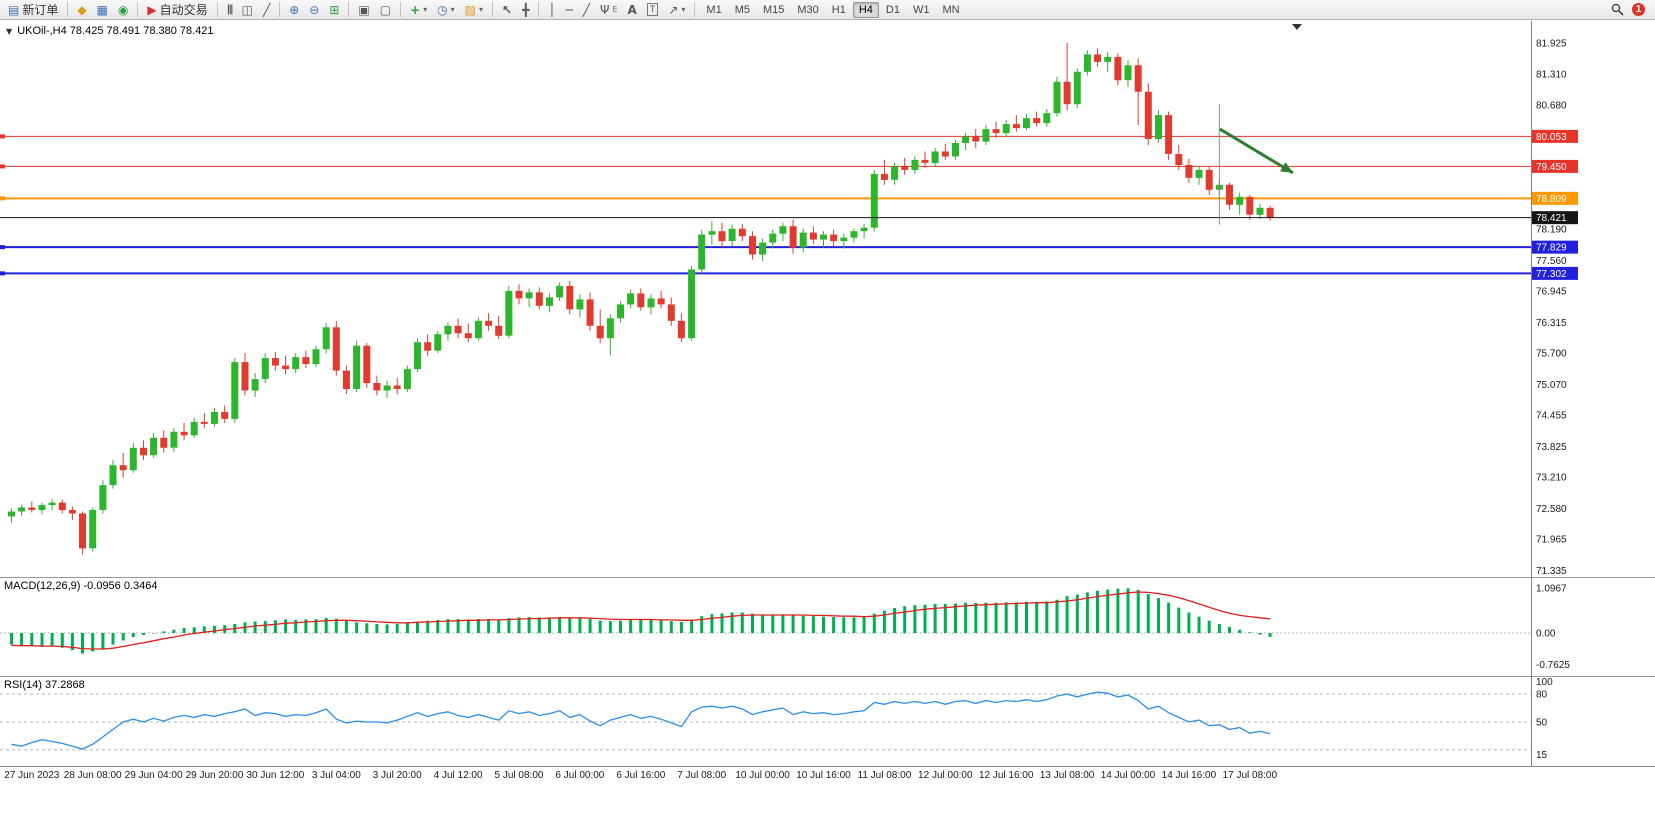 The height and width of the screenshot is (831, 1655). Describe the element at coordinates (123, 10) in the screenshot. I see `signals-button: ◉` at that location.